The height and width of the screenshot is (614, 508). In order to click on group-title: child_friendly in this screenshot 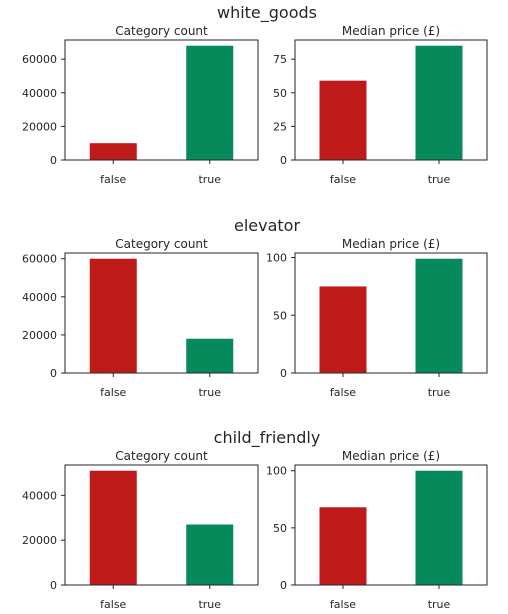, I will do `click(267, 438)`.